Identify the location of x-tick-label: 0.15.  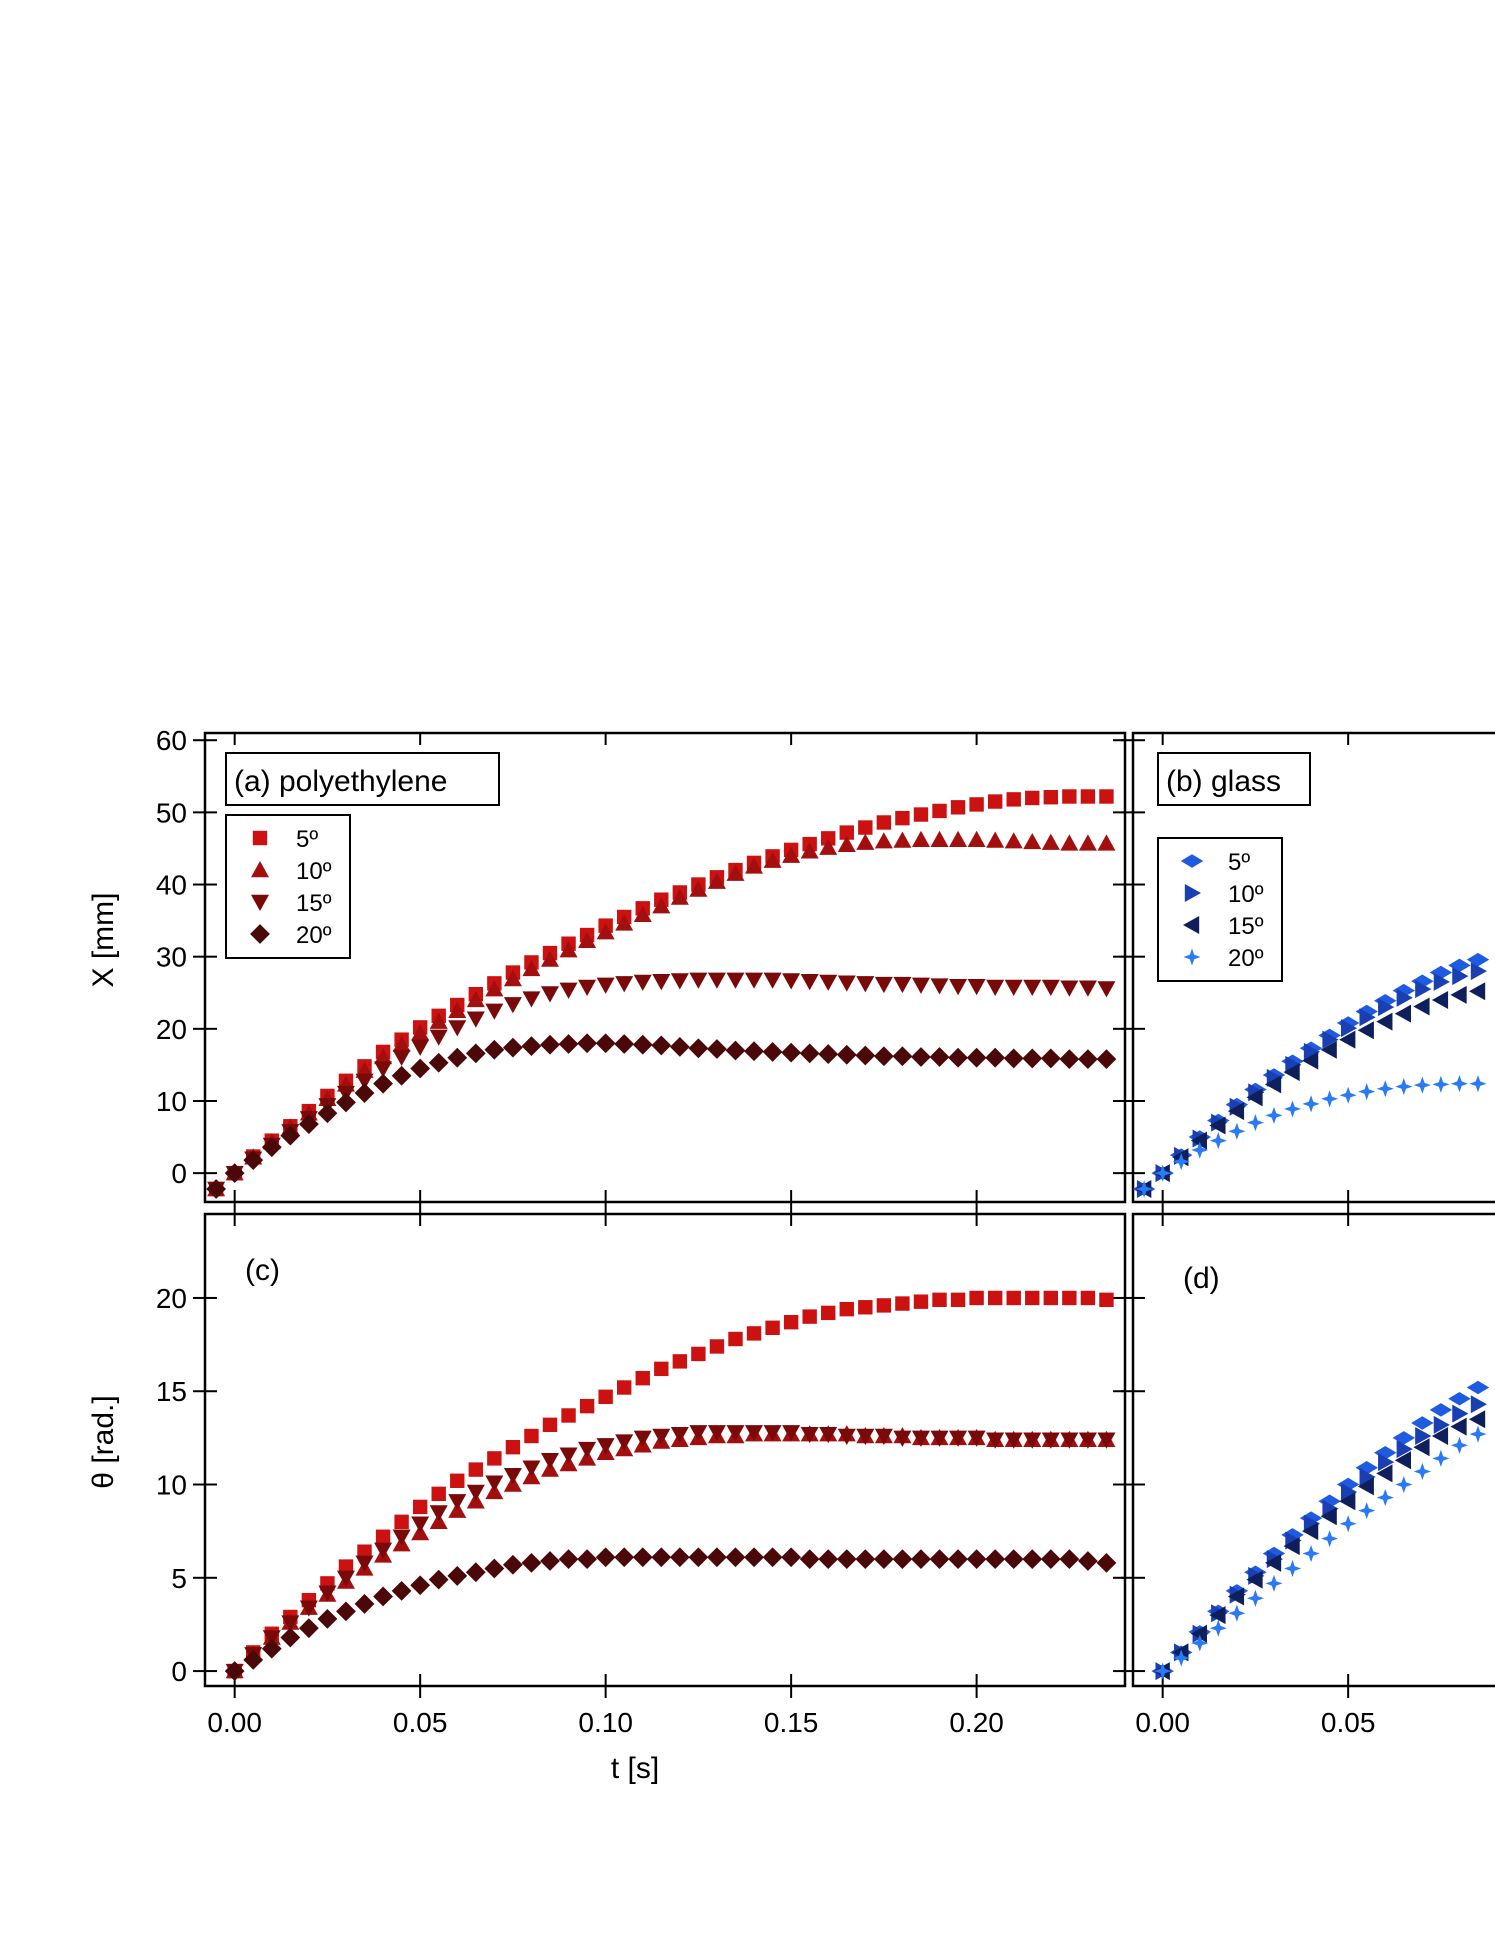
(791, 1722).